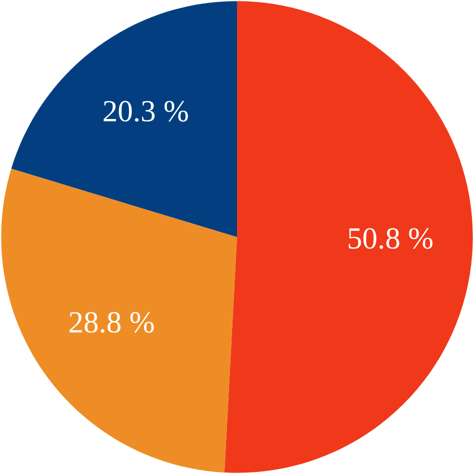  Describe the element at coordinates (146, 111) in the screenshot. I see `data-label: 20.3 %` at that location.